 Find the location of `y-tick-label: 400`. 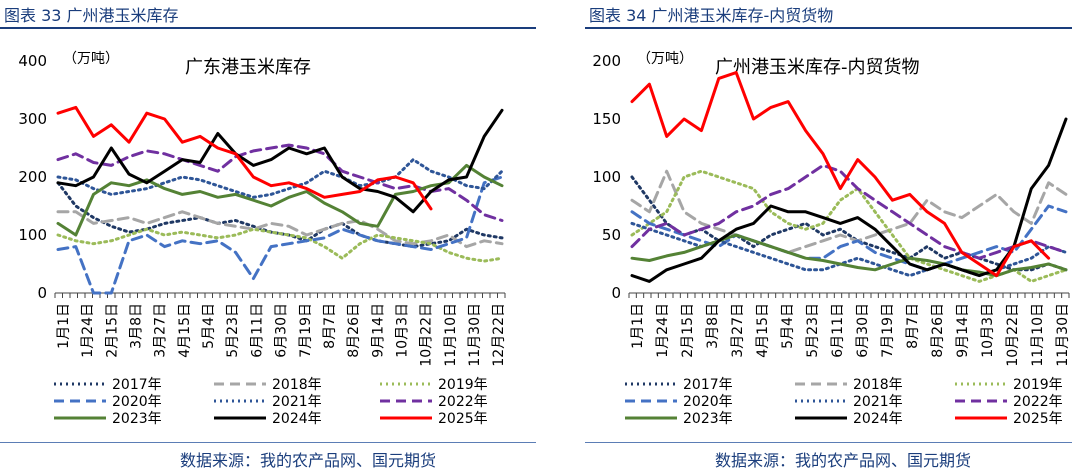

y-tick-label: 400 is located at coordinates (32, 61).